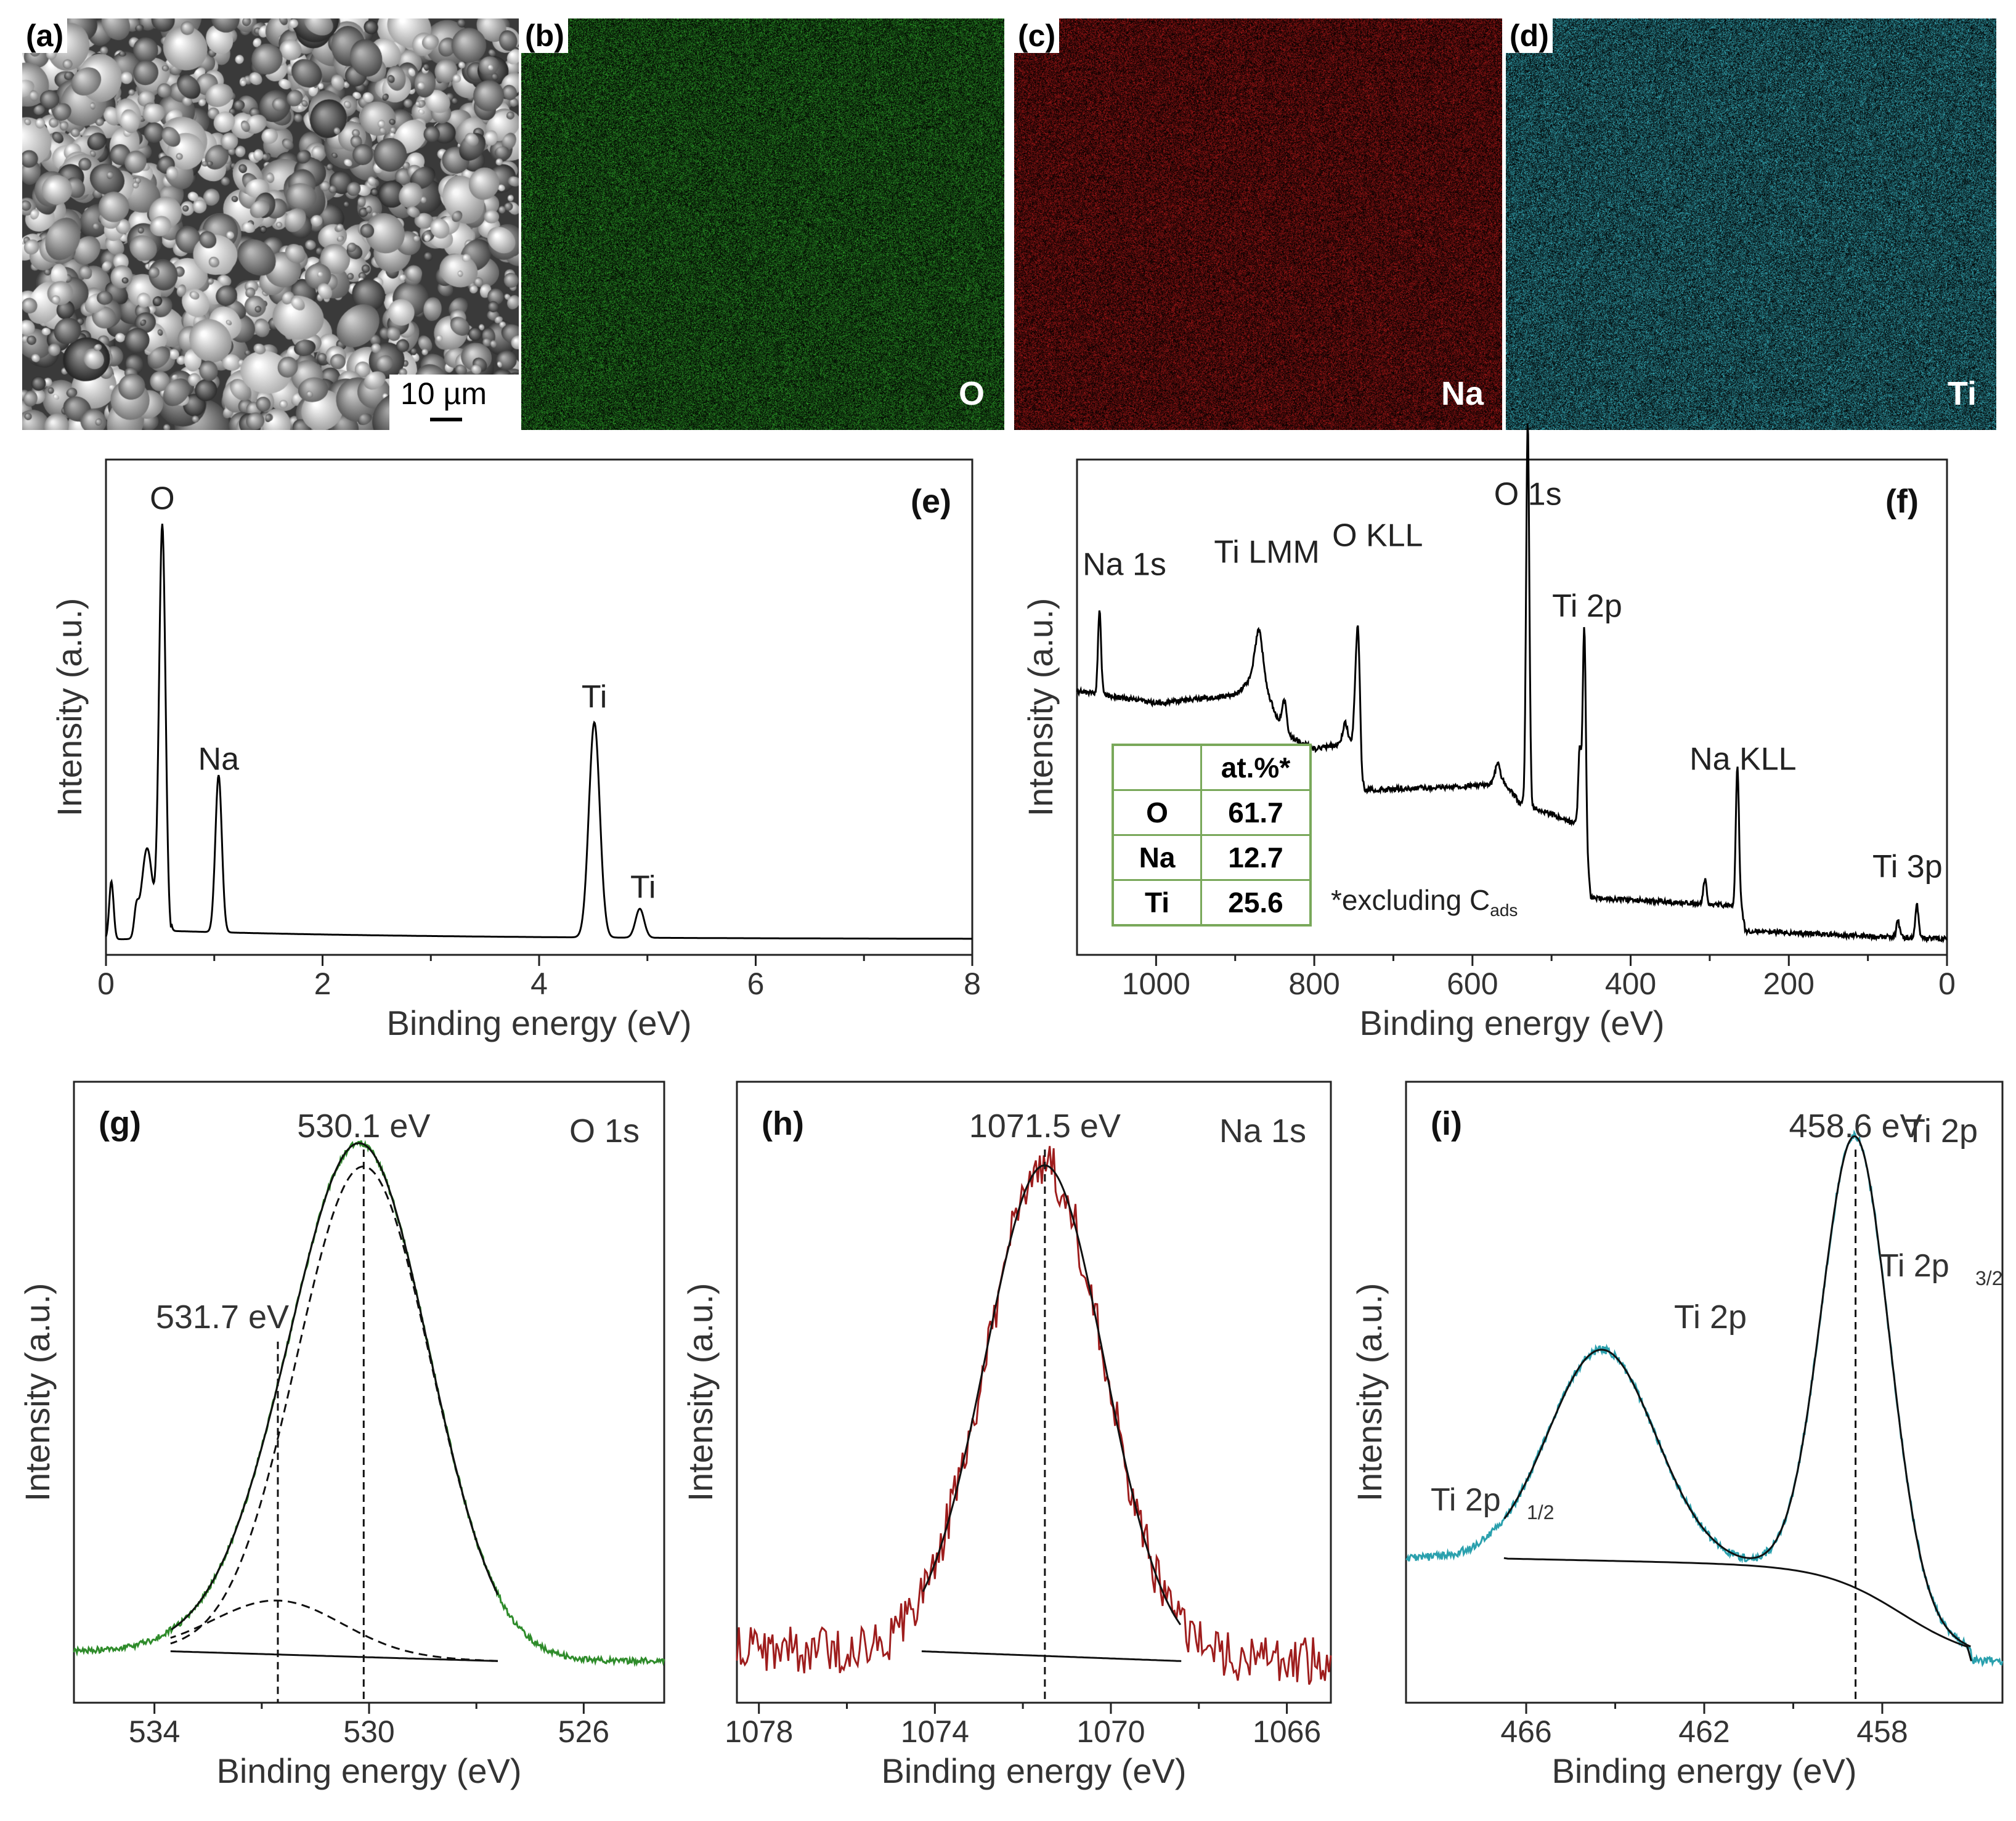 This screenshot has height=1821, width=2016. I want to click on x-tick-label: 534, so click(154, 1732).